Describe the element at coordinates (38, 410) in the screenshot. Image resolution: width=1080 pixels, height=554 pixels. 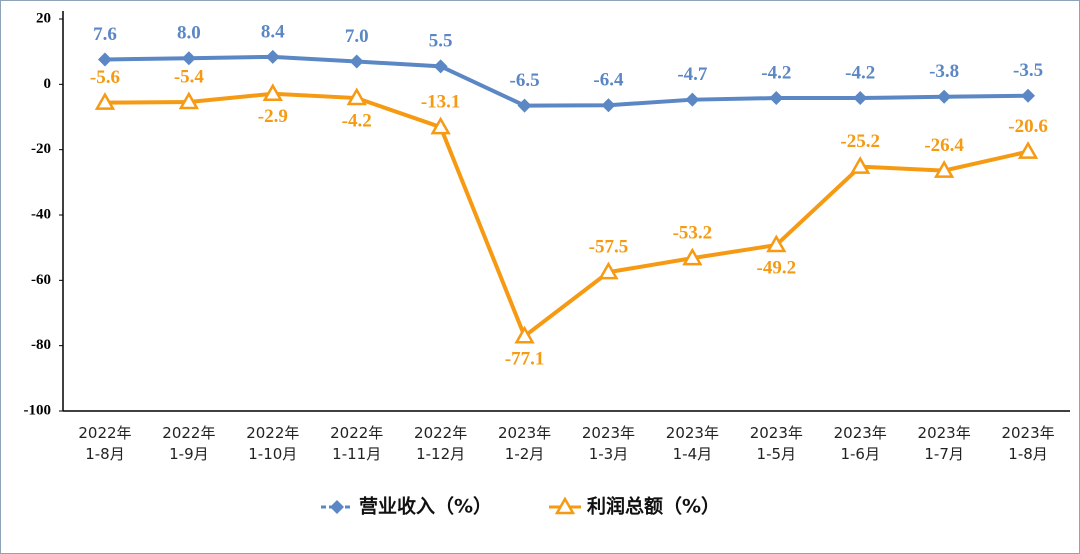
I see `y-tick-label: -100` at that location.